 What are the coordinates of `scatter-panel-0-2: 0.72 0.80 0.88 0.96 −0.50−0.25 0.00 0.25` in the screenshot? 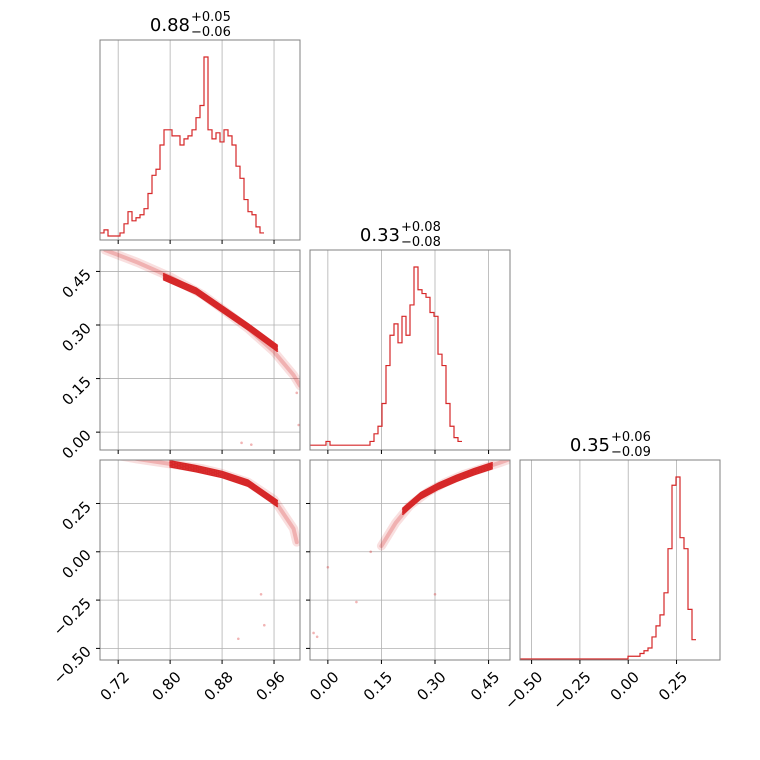 It's located at (175, 581).